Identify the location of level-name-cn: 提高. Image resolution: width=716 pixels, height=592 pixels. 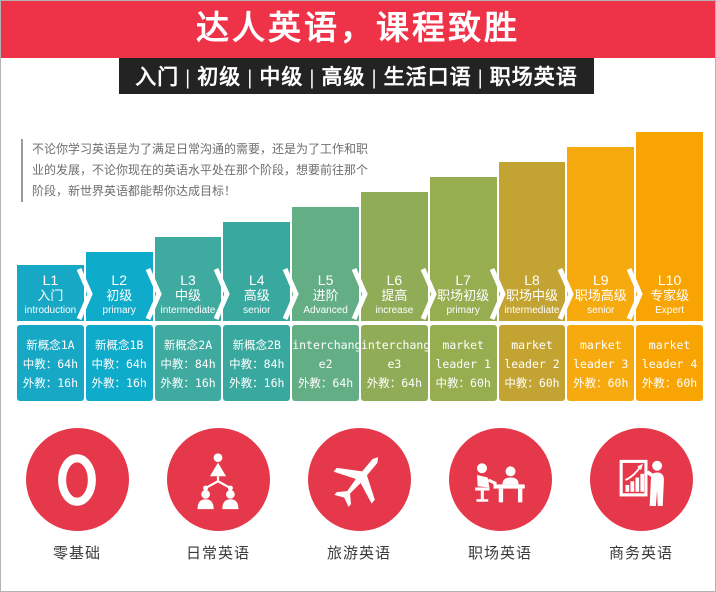
(394, 295).